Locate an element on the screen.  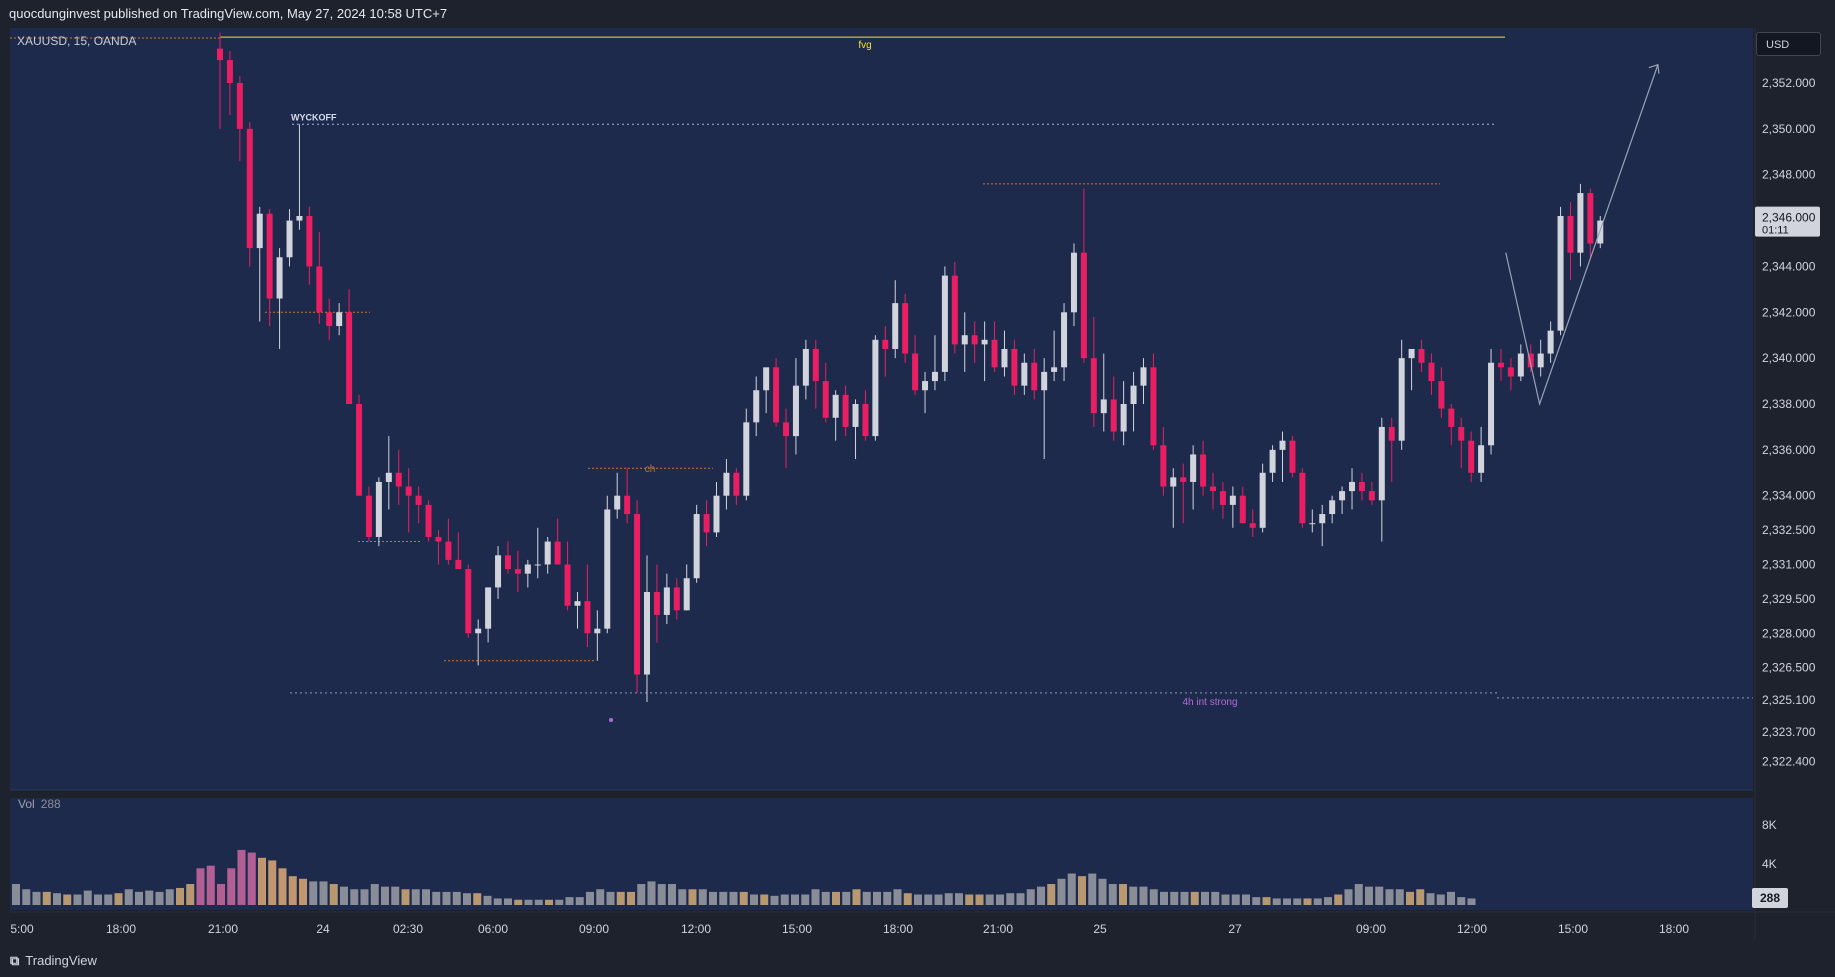
price-tick-label: 2,329.500 is located at coordinates (1789, 599).